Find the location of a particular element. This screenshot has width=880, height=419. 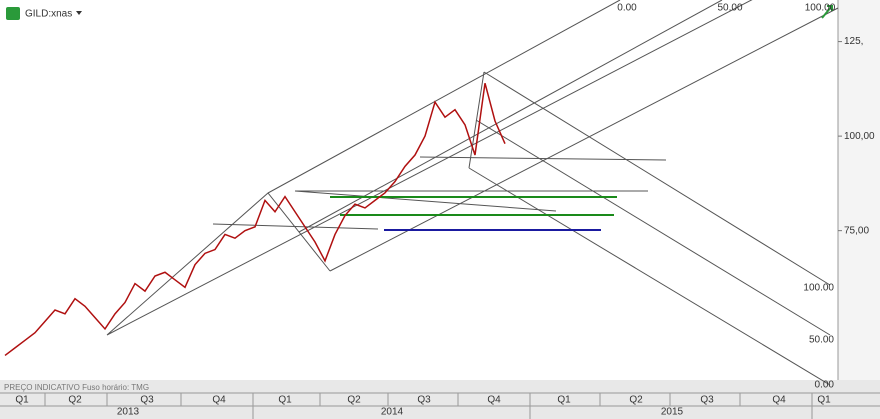

chart-title: GILD:xnas is located at coordinates (48, 14).